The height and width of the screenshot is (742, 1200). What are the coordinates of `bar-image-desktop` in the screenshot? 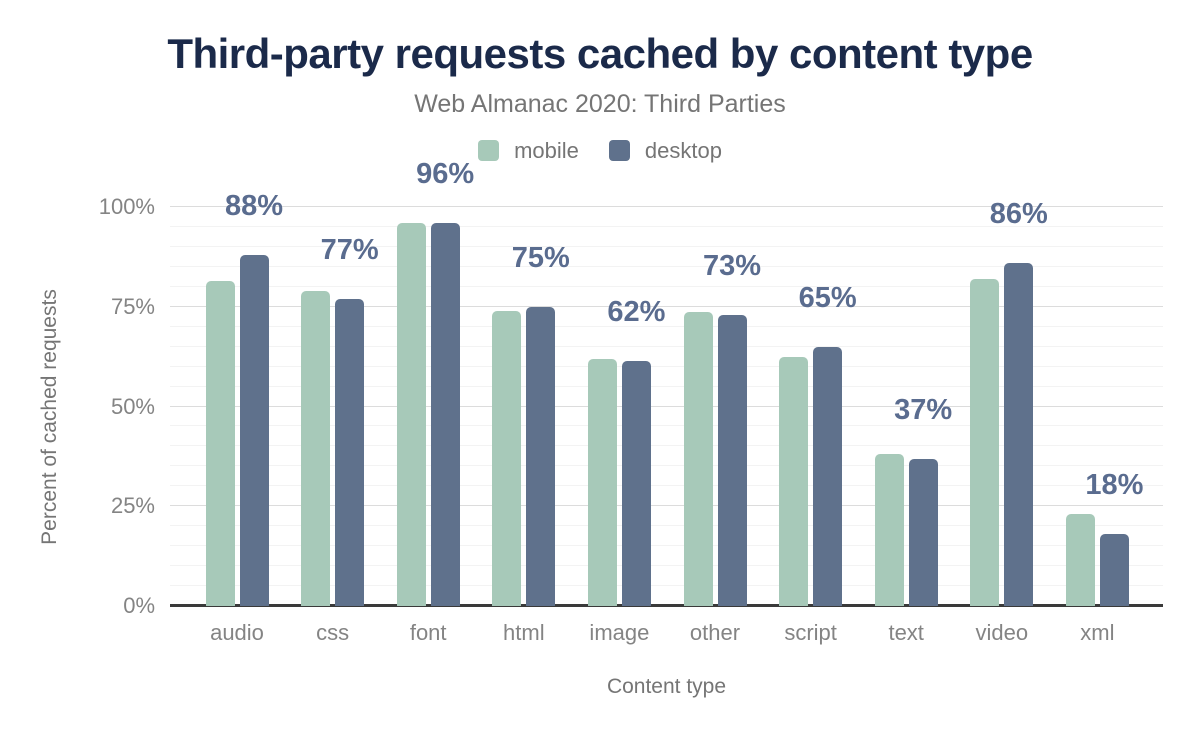 It's located at (636, 483).